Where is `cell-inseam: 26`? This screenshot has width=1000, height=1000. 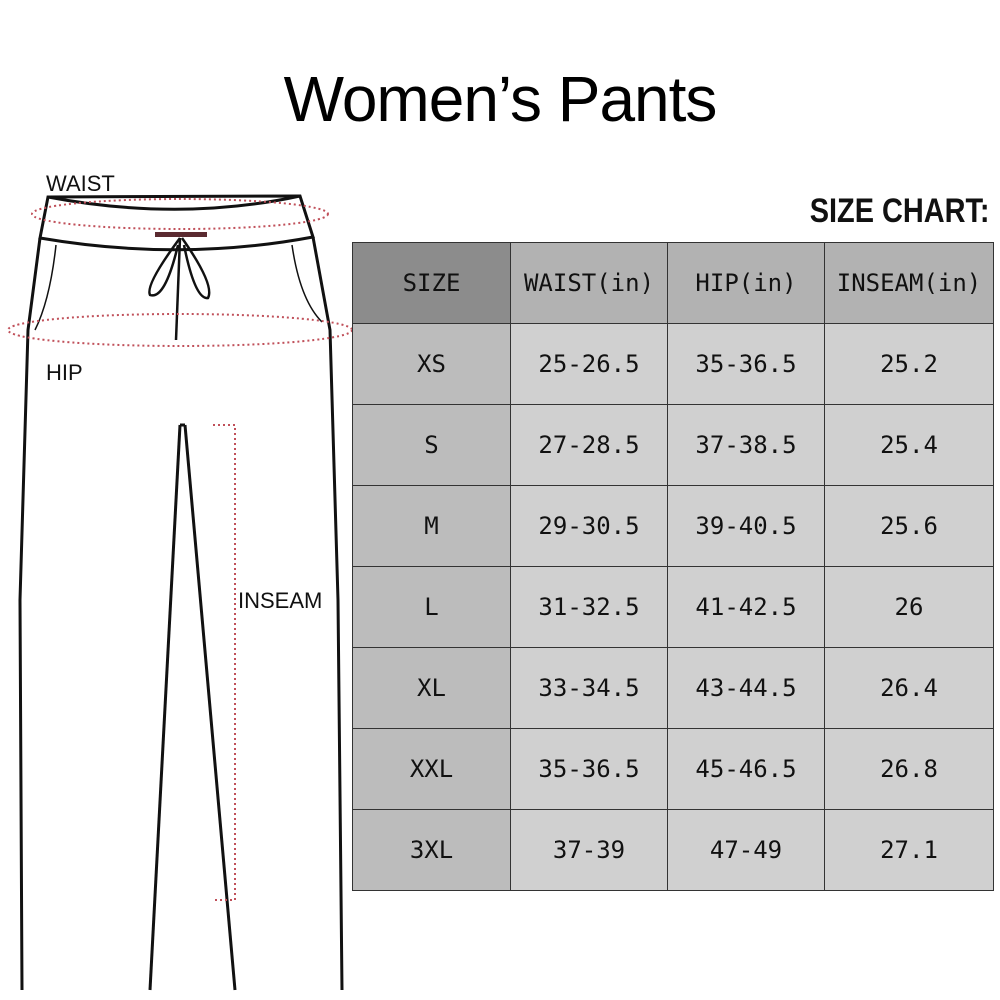 cell-inseam: 26 is located at coordinates (909, 607).